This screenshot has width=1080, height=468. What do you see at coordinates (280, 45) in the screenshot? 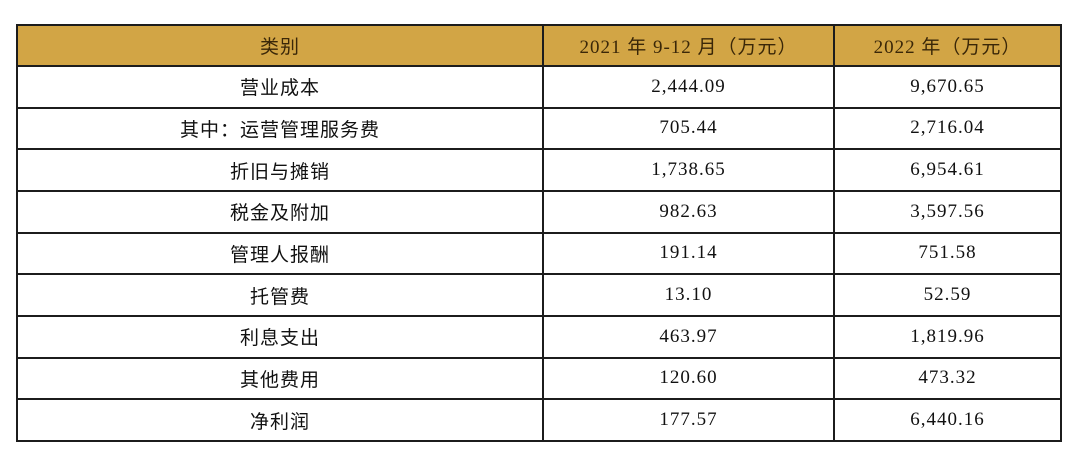
I see `header-category: 类别` at bounding box center [280, 45].